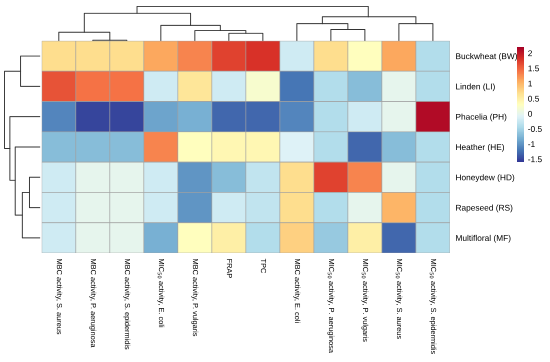 Image resolution: width=550 pixels, height=362 pixels. What do you see at coordinates (530, 53) in the screenshot?
I see `color-bar-label: 2` at bounding box center [530, 53].